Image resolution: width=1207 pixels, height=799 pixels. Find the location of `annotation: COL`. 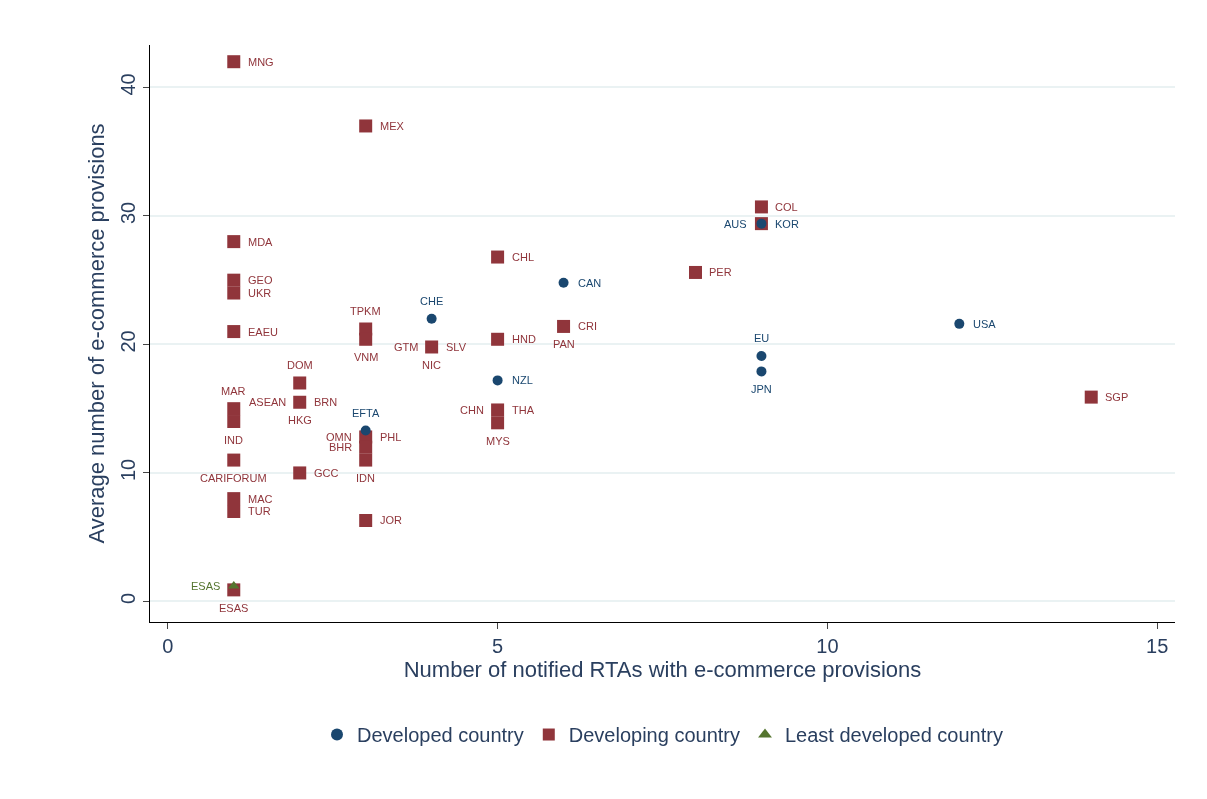

annotation: COL is located at coordinates (786, 207).